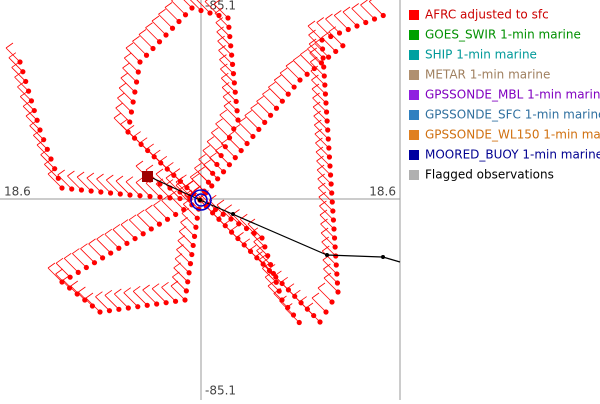 The height and width of the screenshot is (404, 600). I want to click on legend-swatch, so click(414, 155).